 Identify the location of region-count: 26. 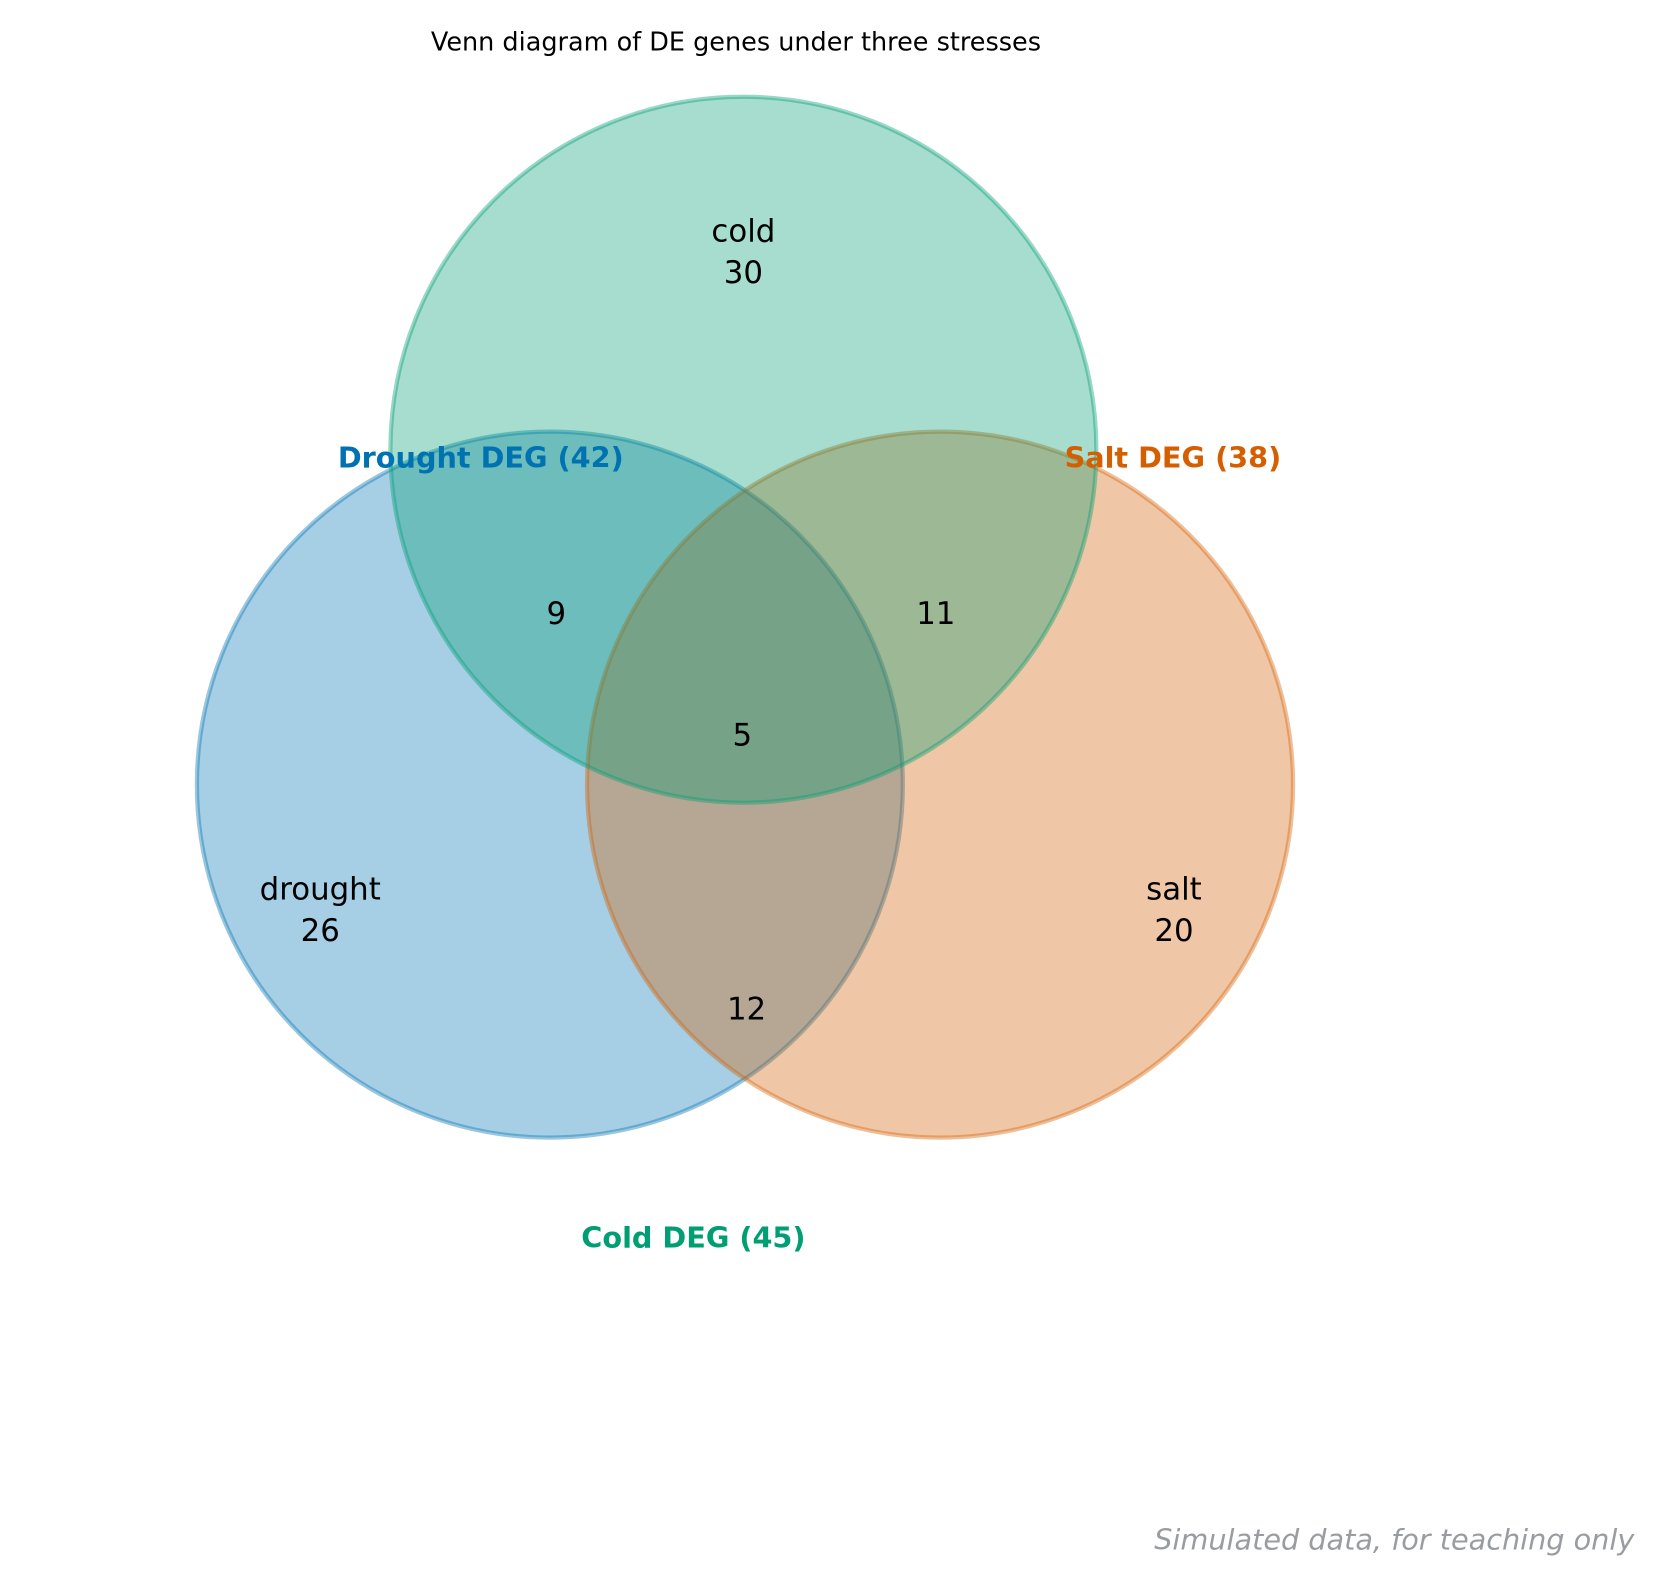
(320, 931).